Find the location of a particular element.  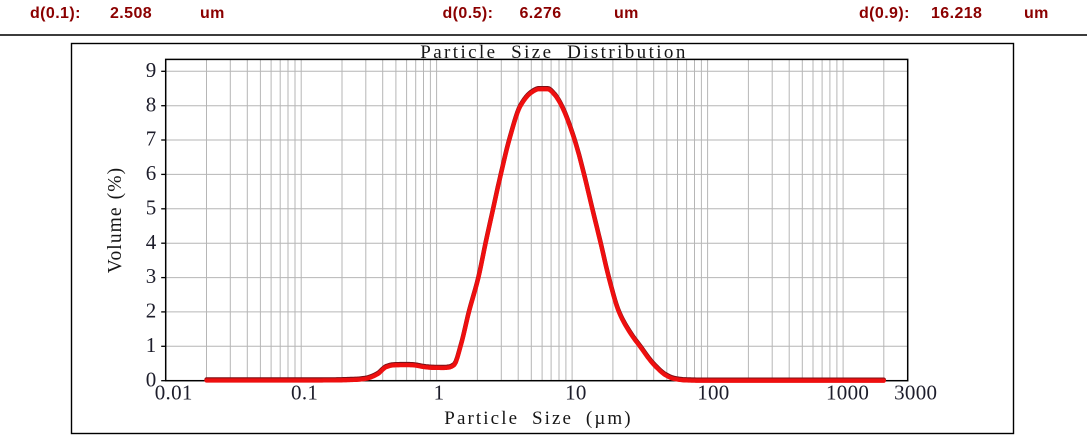

svg-text: 2.508 is located at coordinates (131, 13).